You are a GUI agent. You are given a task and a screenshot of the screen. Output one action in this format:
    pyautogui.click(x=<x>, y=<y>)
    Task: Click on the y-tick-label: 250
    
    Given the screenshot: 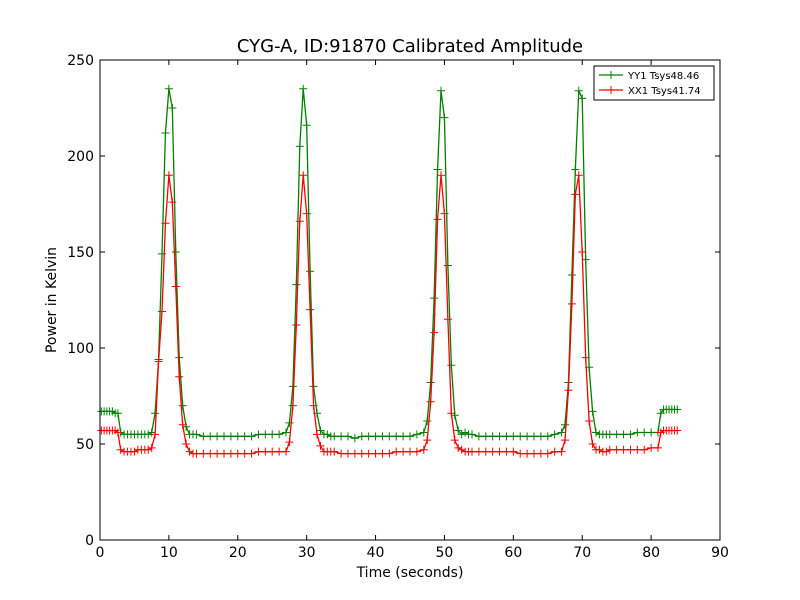 What is the action you would take?
    pyautogui.click(x=80, y=61)
    